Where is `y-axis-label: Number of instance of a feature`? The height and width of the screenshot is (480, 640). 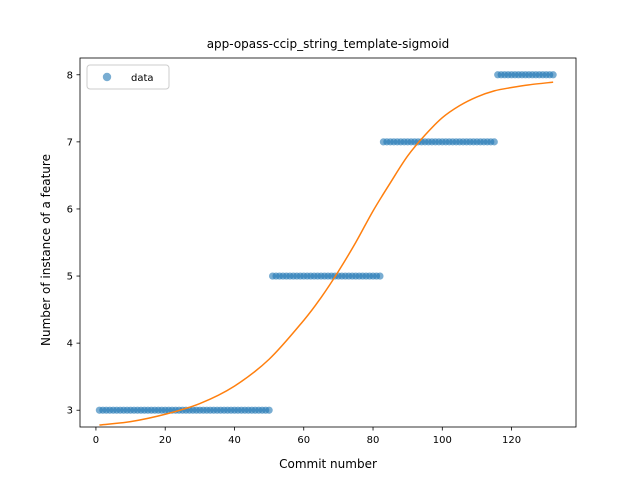 y-axis-label: Number of instance of a feature is located at coordinates (46, 250).